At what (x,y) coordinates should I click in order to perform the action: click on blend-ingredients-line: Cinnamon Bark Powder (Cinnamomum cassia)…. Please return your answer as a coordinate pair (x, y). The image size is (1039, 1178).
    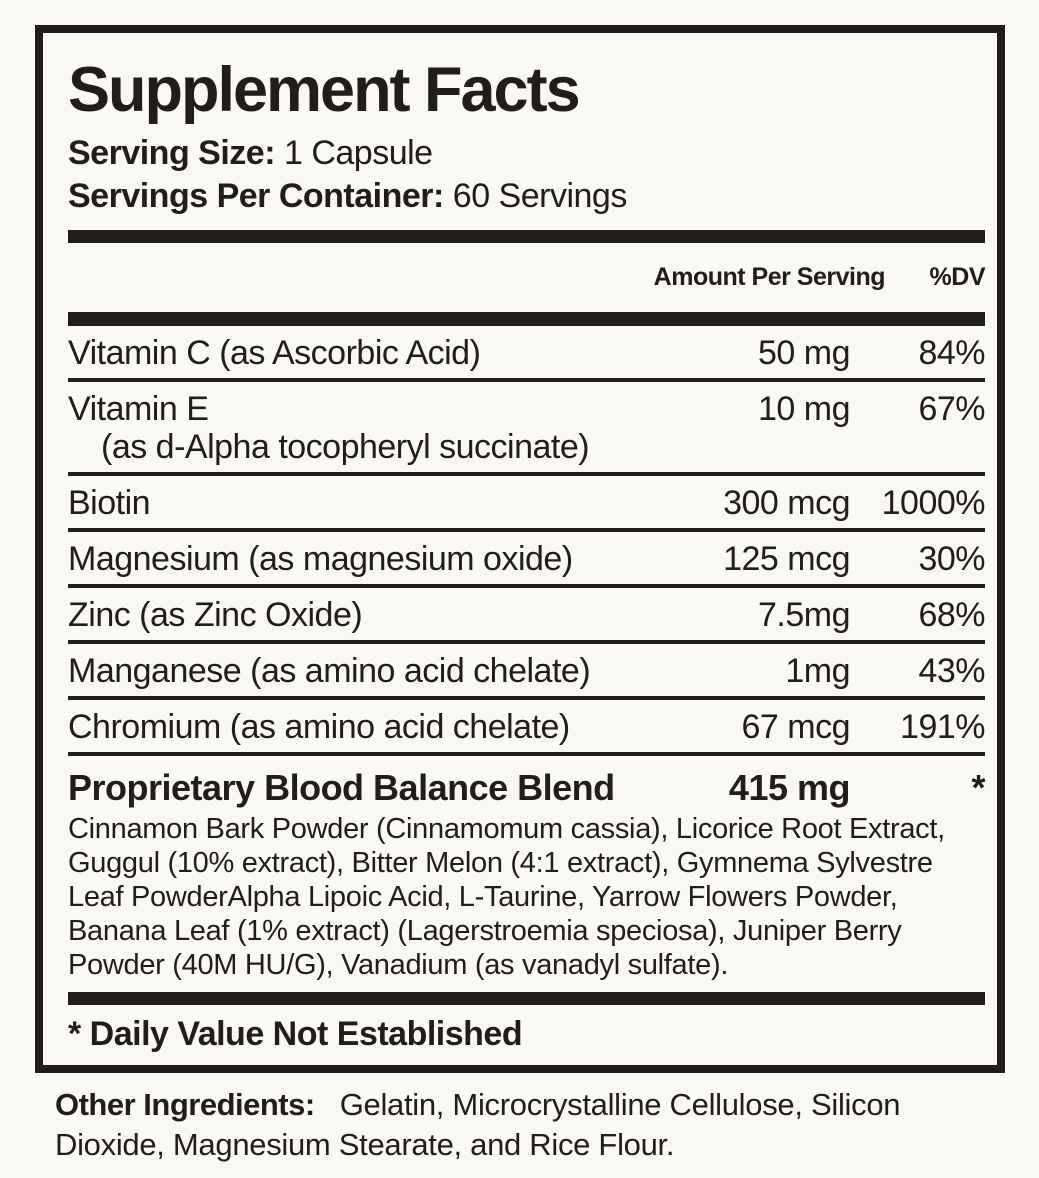
    Looking at the image, I should click on (506, 829).